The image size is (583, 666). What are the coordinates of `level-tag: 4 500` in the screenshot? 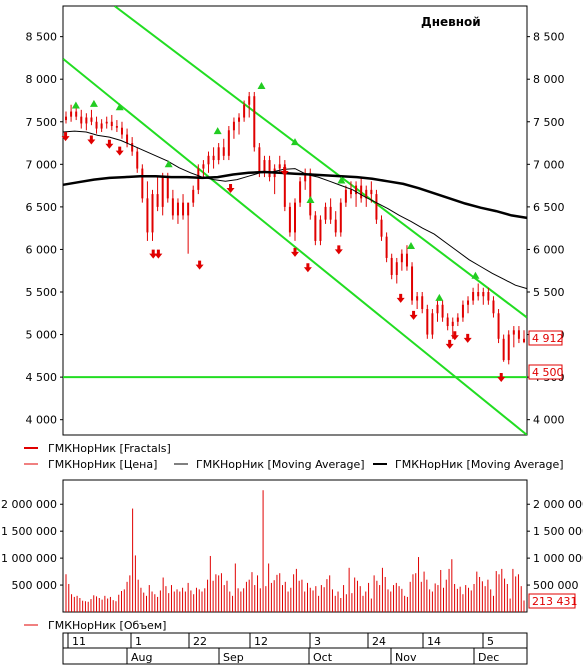 It's located at (548, 372).